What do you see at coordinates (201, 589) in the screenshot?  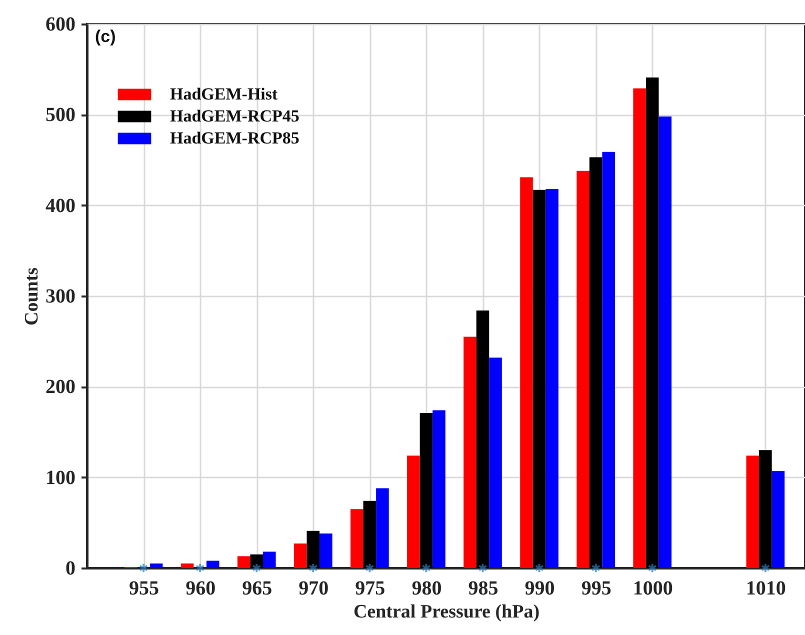 I see `x-tick-label: 960` at bounding box center [201, 589].